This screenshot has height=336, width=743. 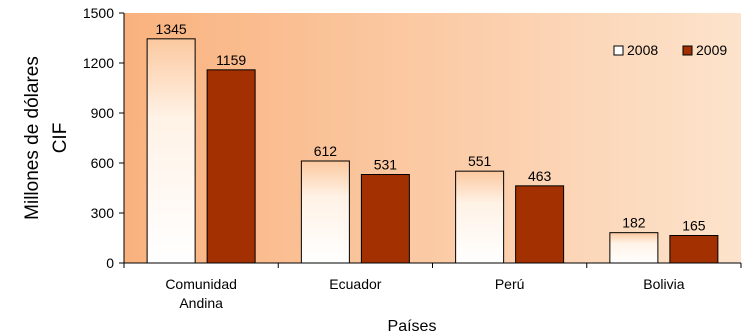 I want to click on x-tick-label: Ecuador, so click(x=355, y=284).